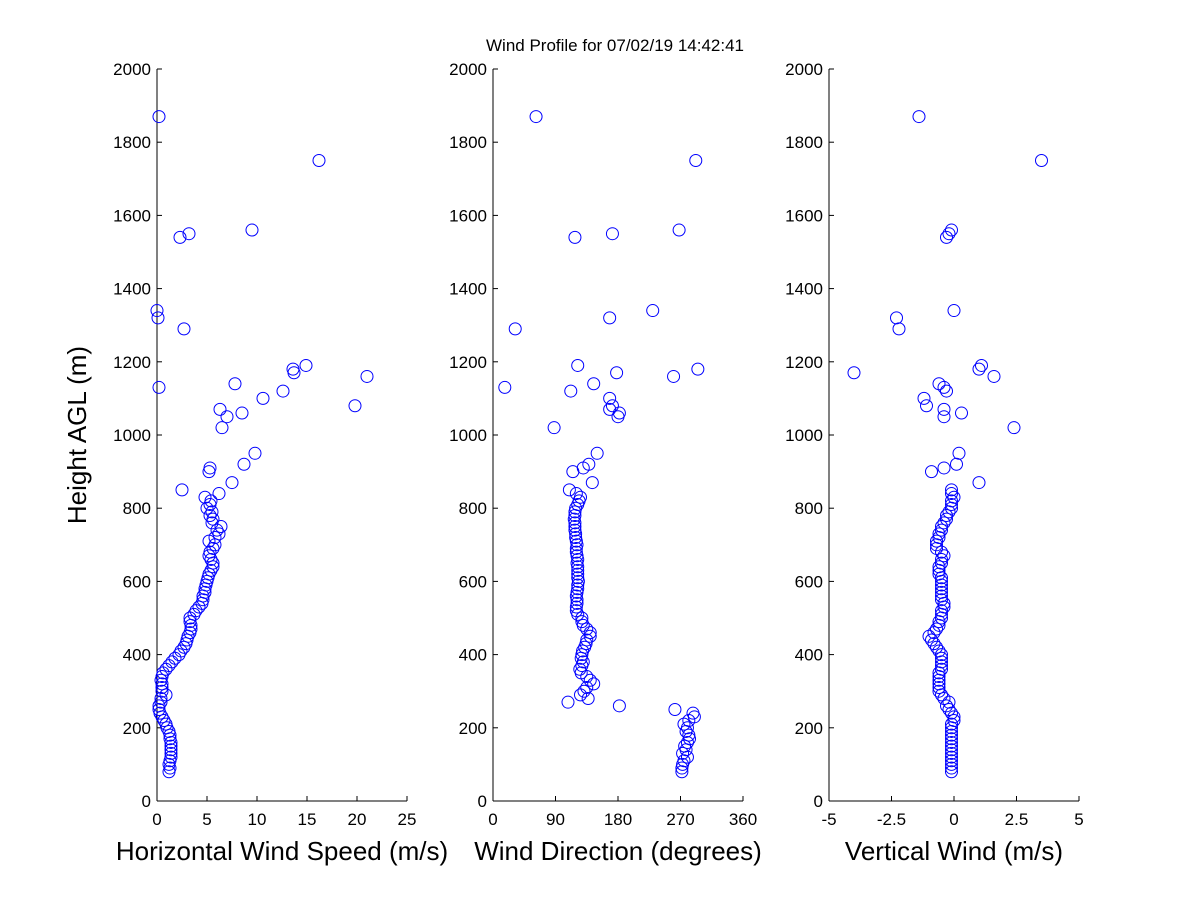 The width and height of the screenshot is (1200, 900). Describe the element at coordinates (1017, 819) in the screenshot. I see `x-tick-label: 2.5` at that location.